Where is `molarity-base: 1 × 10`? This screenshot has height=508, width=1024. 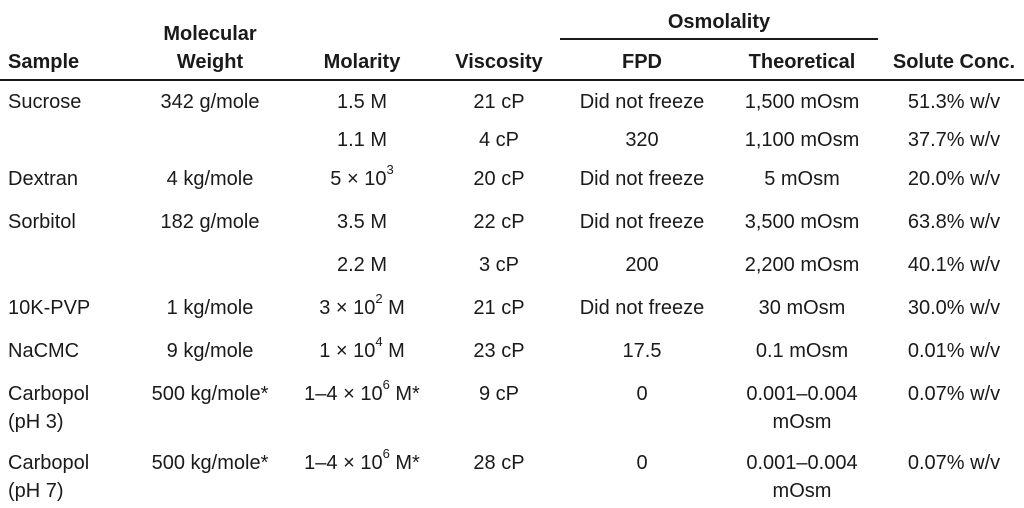 molarity-base: 1 × 10 is located at coordinates (347, 351).